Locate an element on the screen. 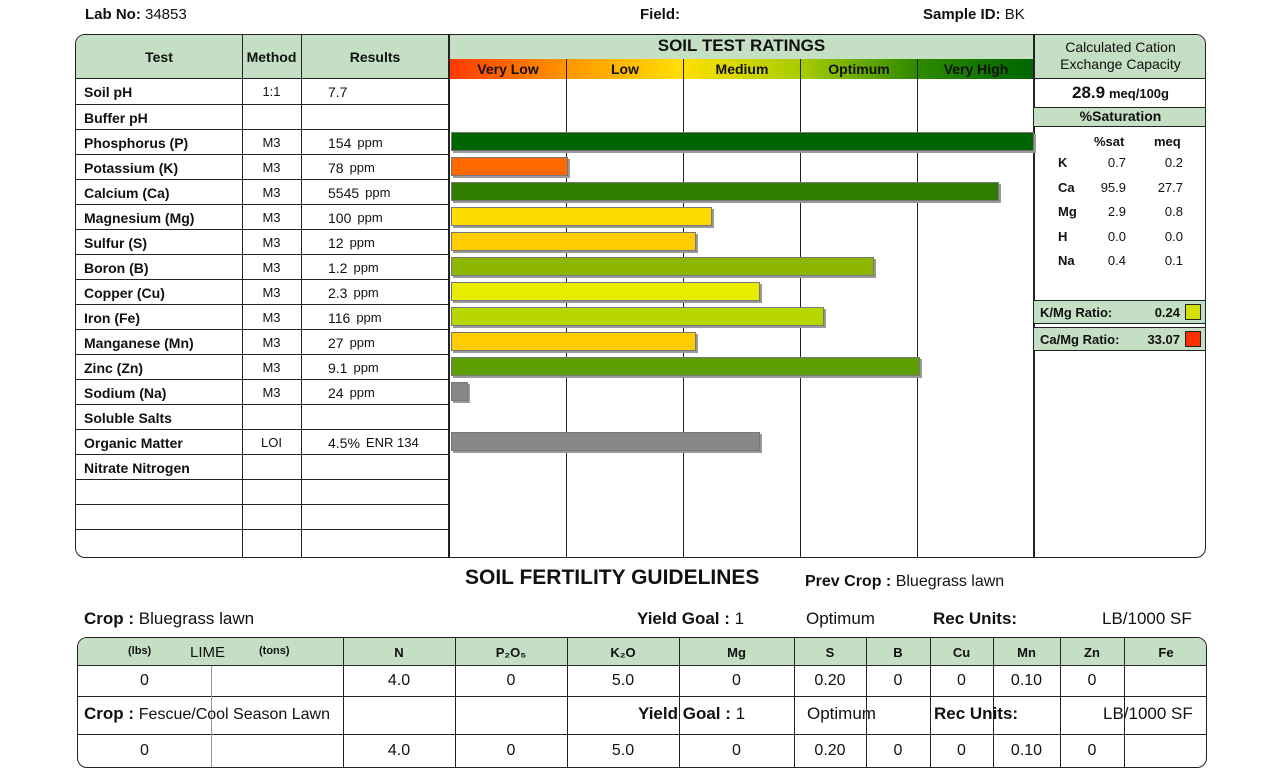 Image resolution: width=1280 pixels, height=777 pixels. sample-id: Sample ID: BK is located at coordinates (974, 14).